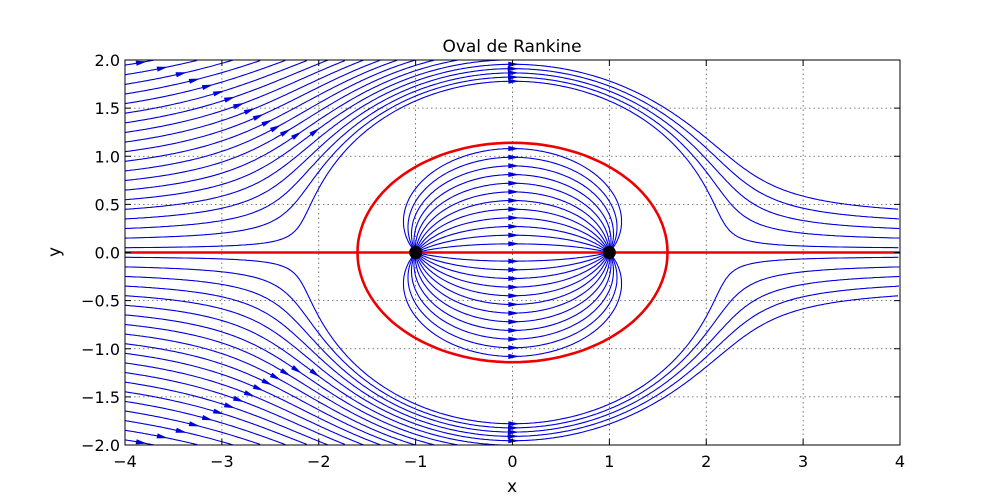  I want to click on y-axis-label: y, so click(55, 252).